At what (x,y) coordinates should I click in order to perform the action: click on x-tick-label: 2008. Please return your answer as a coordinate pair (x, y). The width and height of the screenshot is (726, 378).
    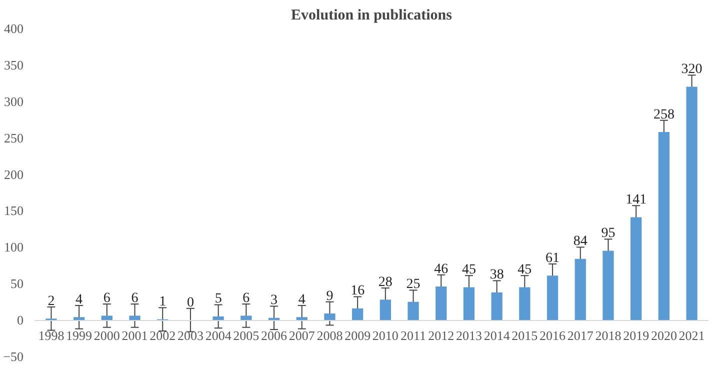
    Looking at the image, I should click on (329, 336).